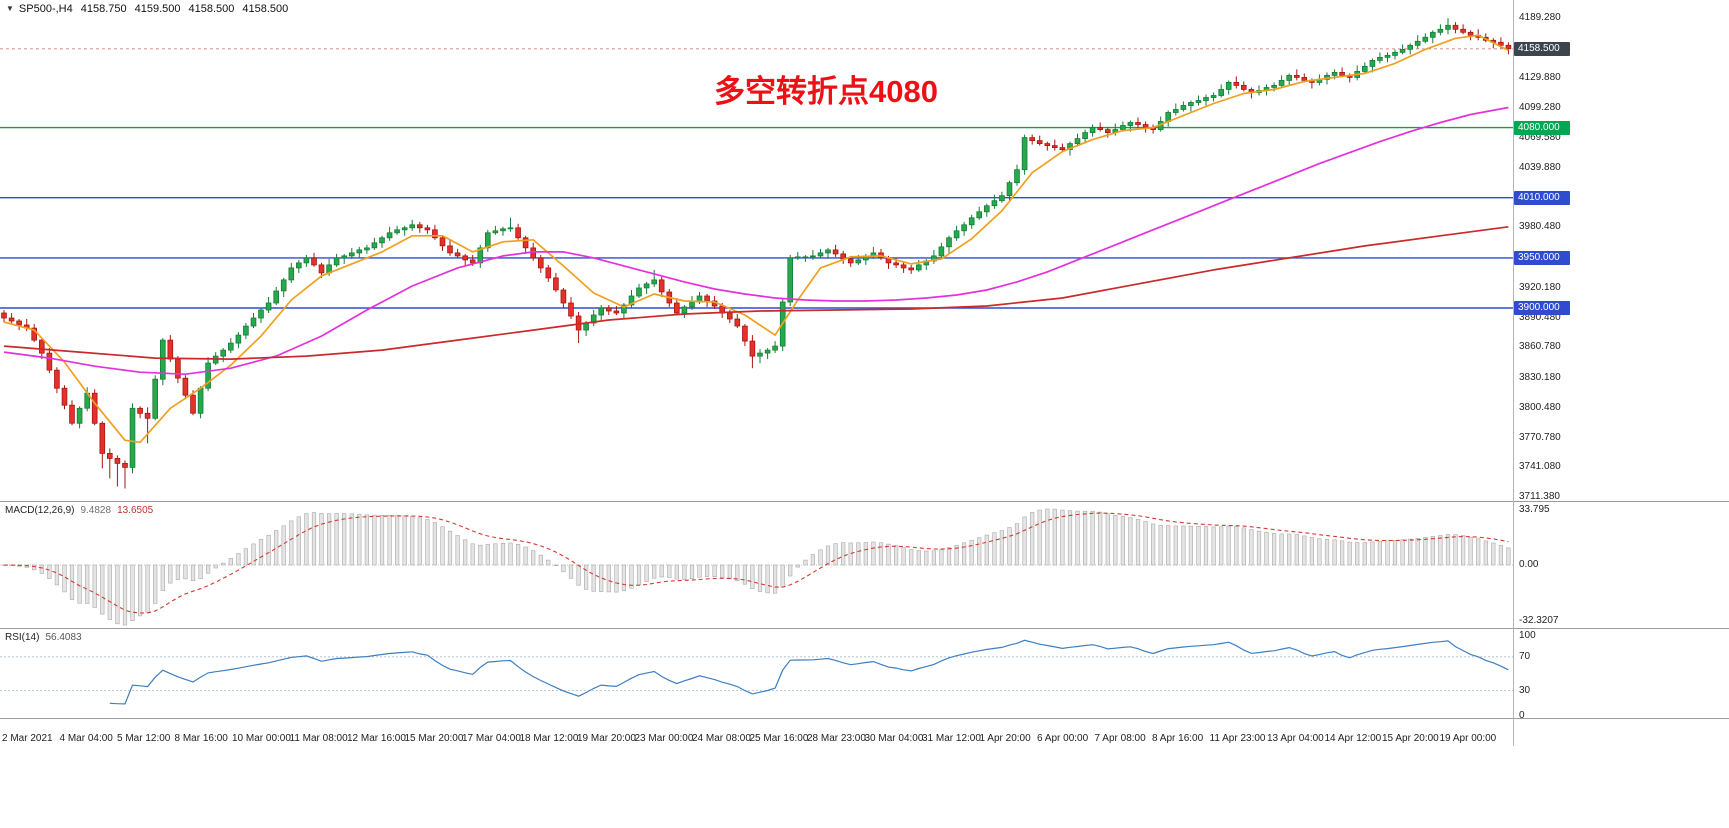  I want to click on quote-open: 4158.750, so click(103, 9).